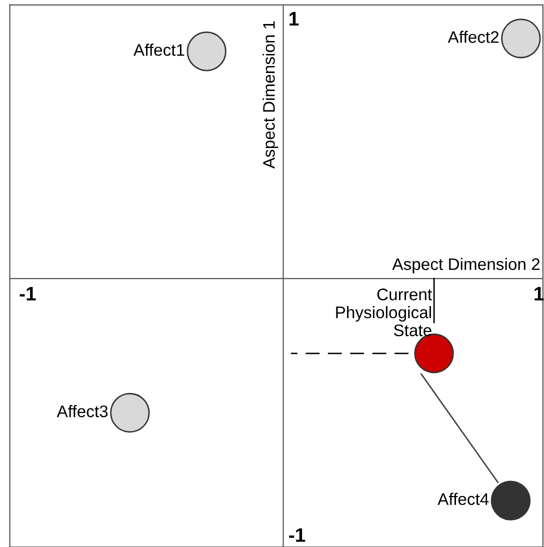 The width and height of the screenshot is (544, 547). Describe the element at coordinates (473, 36) in the screenshot. I see `series-label: Affect2` at that location.